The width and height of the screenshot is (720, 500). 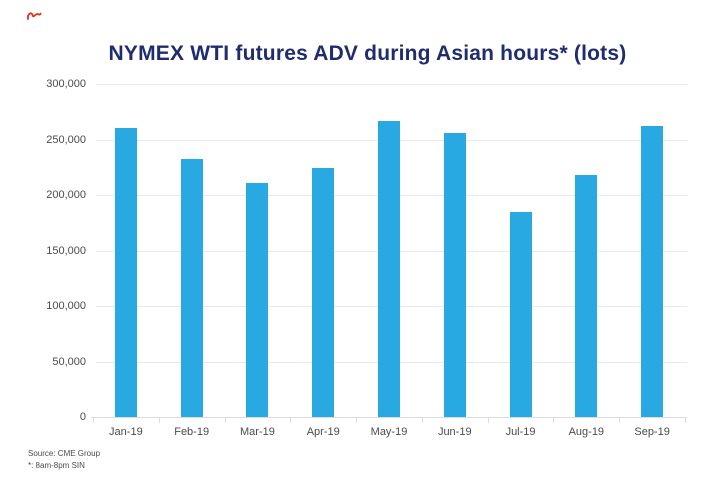 What do you see at coordinates (586, 432) in the screenshot?
I see `x-tick-label-Aug-19: Aug-19` at bounding box center [586, 432].